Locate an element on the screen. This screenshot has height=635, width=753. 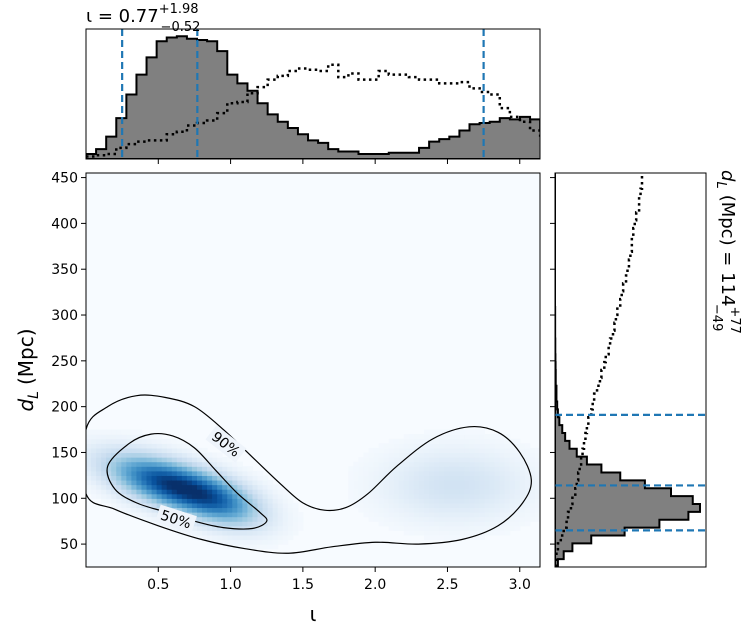
right-title-main: d is located at coordinates (727, 176).